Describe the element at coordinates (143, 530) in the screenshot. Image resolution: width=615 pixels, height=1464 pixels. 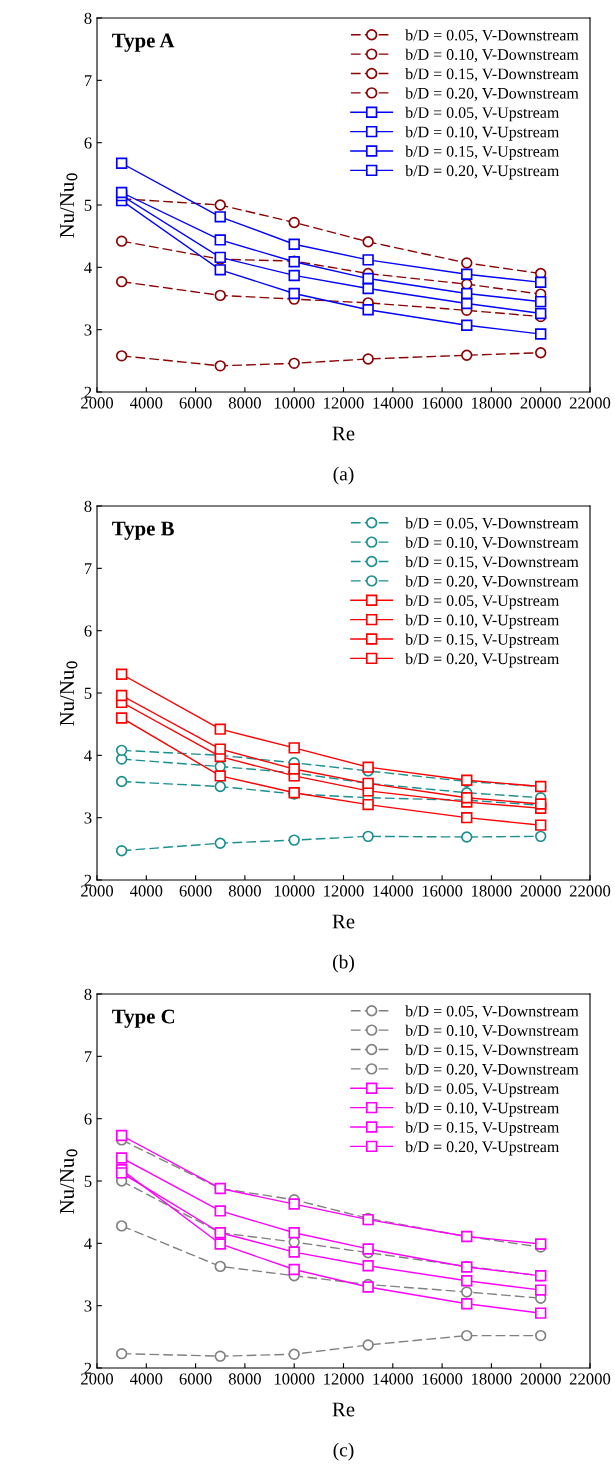
I see `text: Type B` at that location.